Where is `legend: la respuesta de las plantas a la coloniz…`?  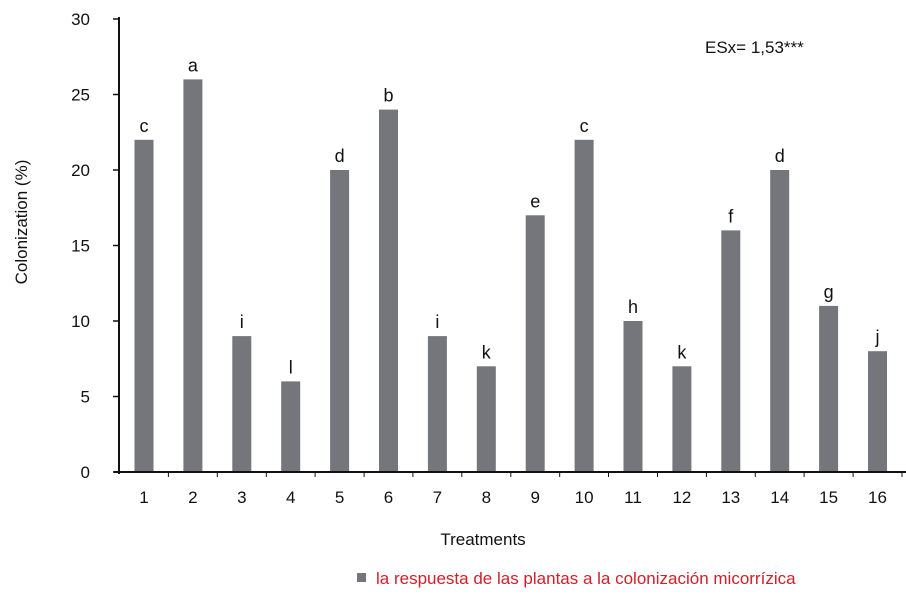 legend: la respuesta de las plantas a la coloniz… is located at coordinates (576, 579).